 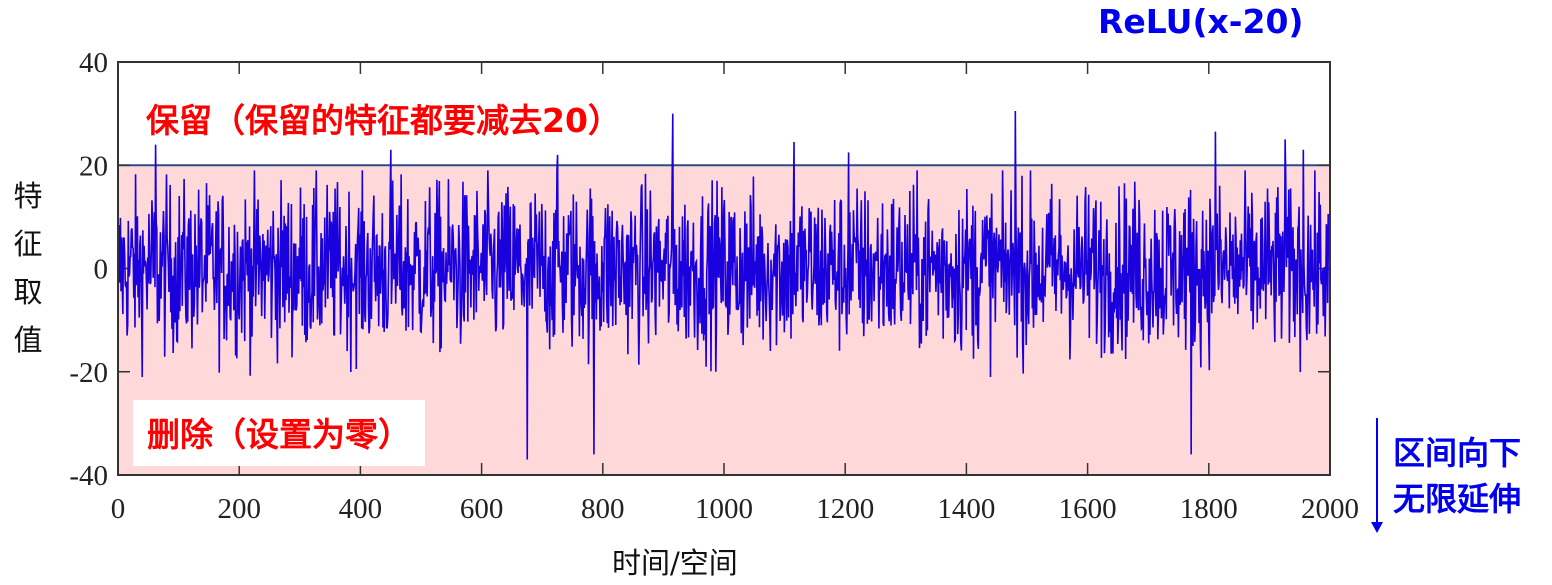 What do you see at coordinates (966, 509) in the screenshot?
I see `x-tick-label: 1400` at bounding box center [966, 509].